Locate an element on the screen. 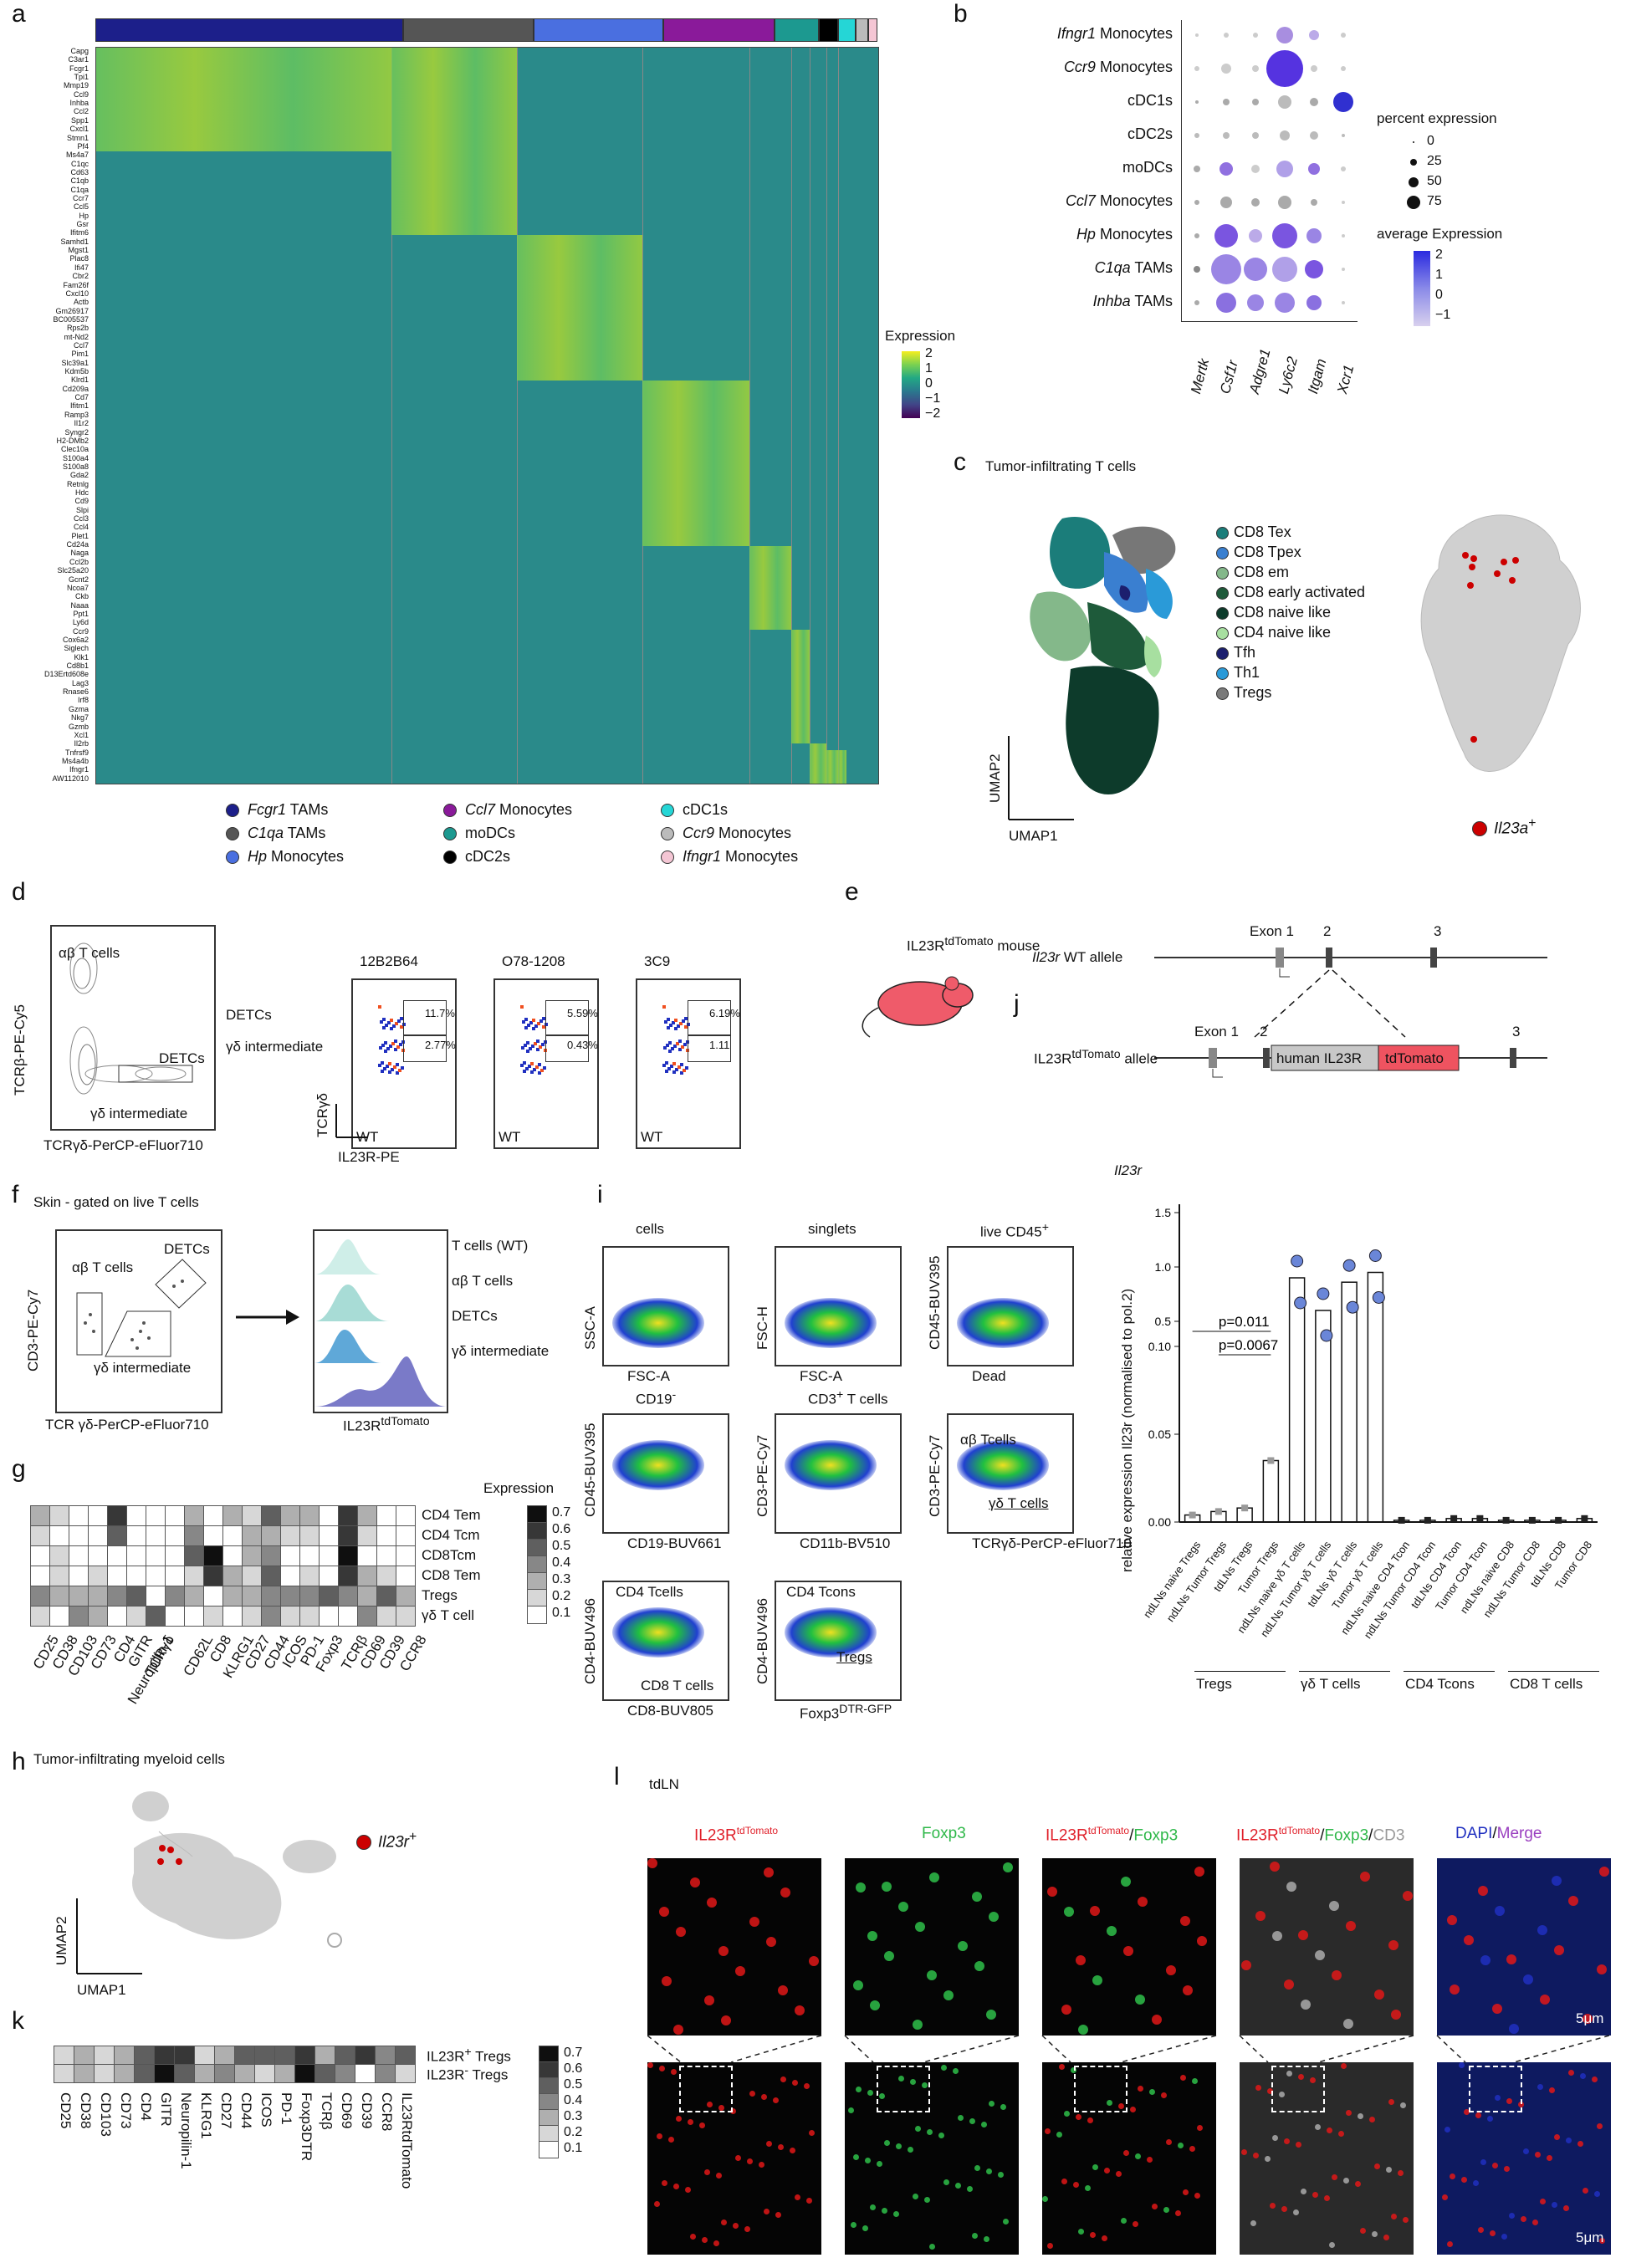 Image resolution: width=1626 pixels, height=2268 pixels. heatmap-cluster-divider is located at coordinates (391, 416).